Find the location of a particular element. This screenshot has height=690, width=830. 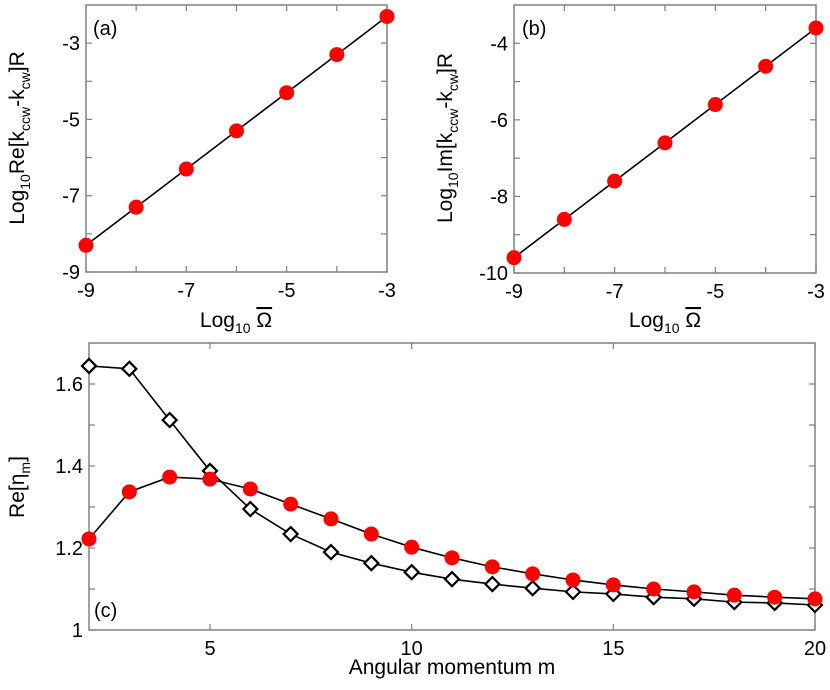

y-tick-label: -6 is located at coordinates (499, 121).